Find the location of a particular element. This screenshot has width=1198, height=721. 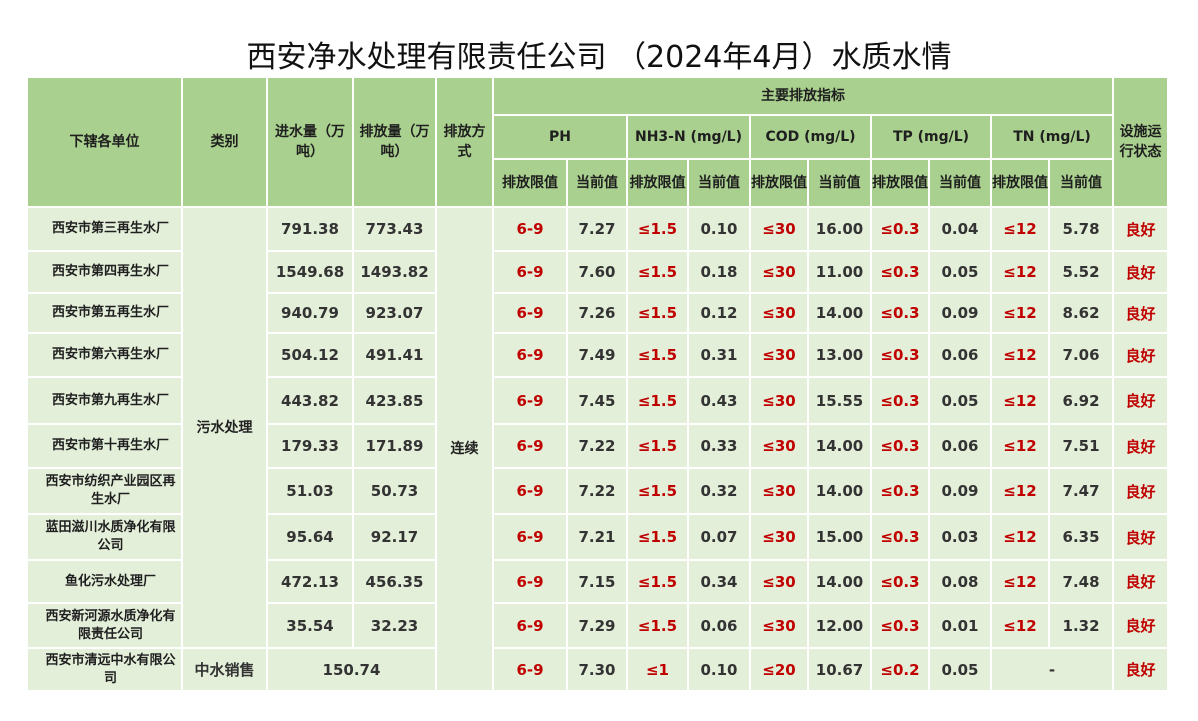

header-category: 类别 is located at coordinates (224, 142).